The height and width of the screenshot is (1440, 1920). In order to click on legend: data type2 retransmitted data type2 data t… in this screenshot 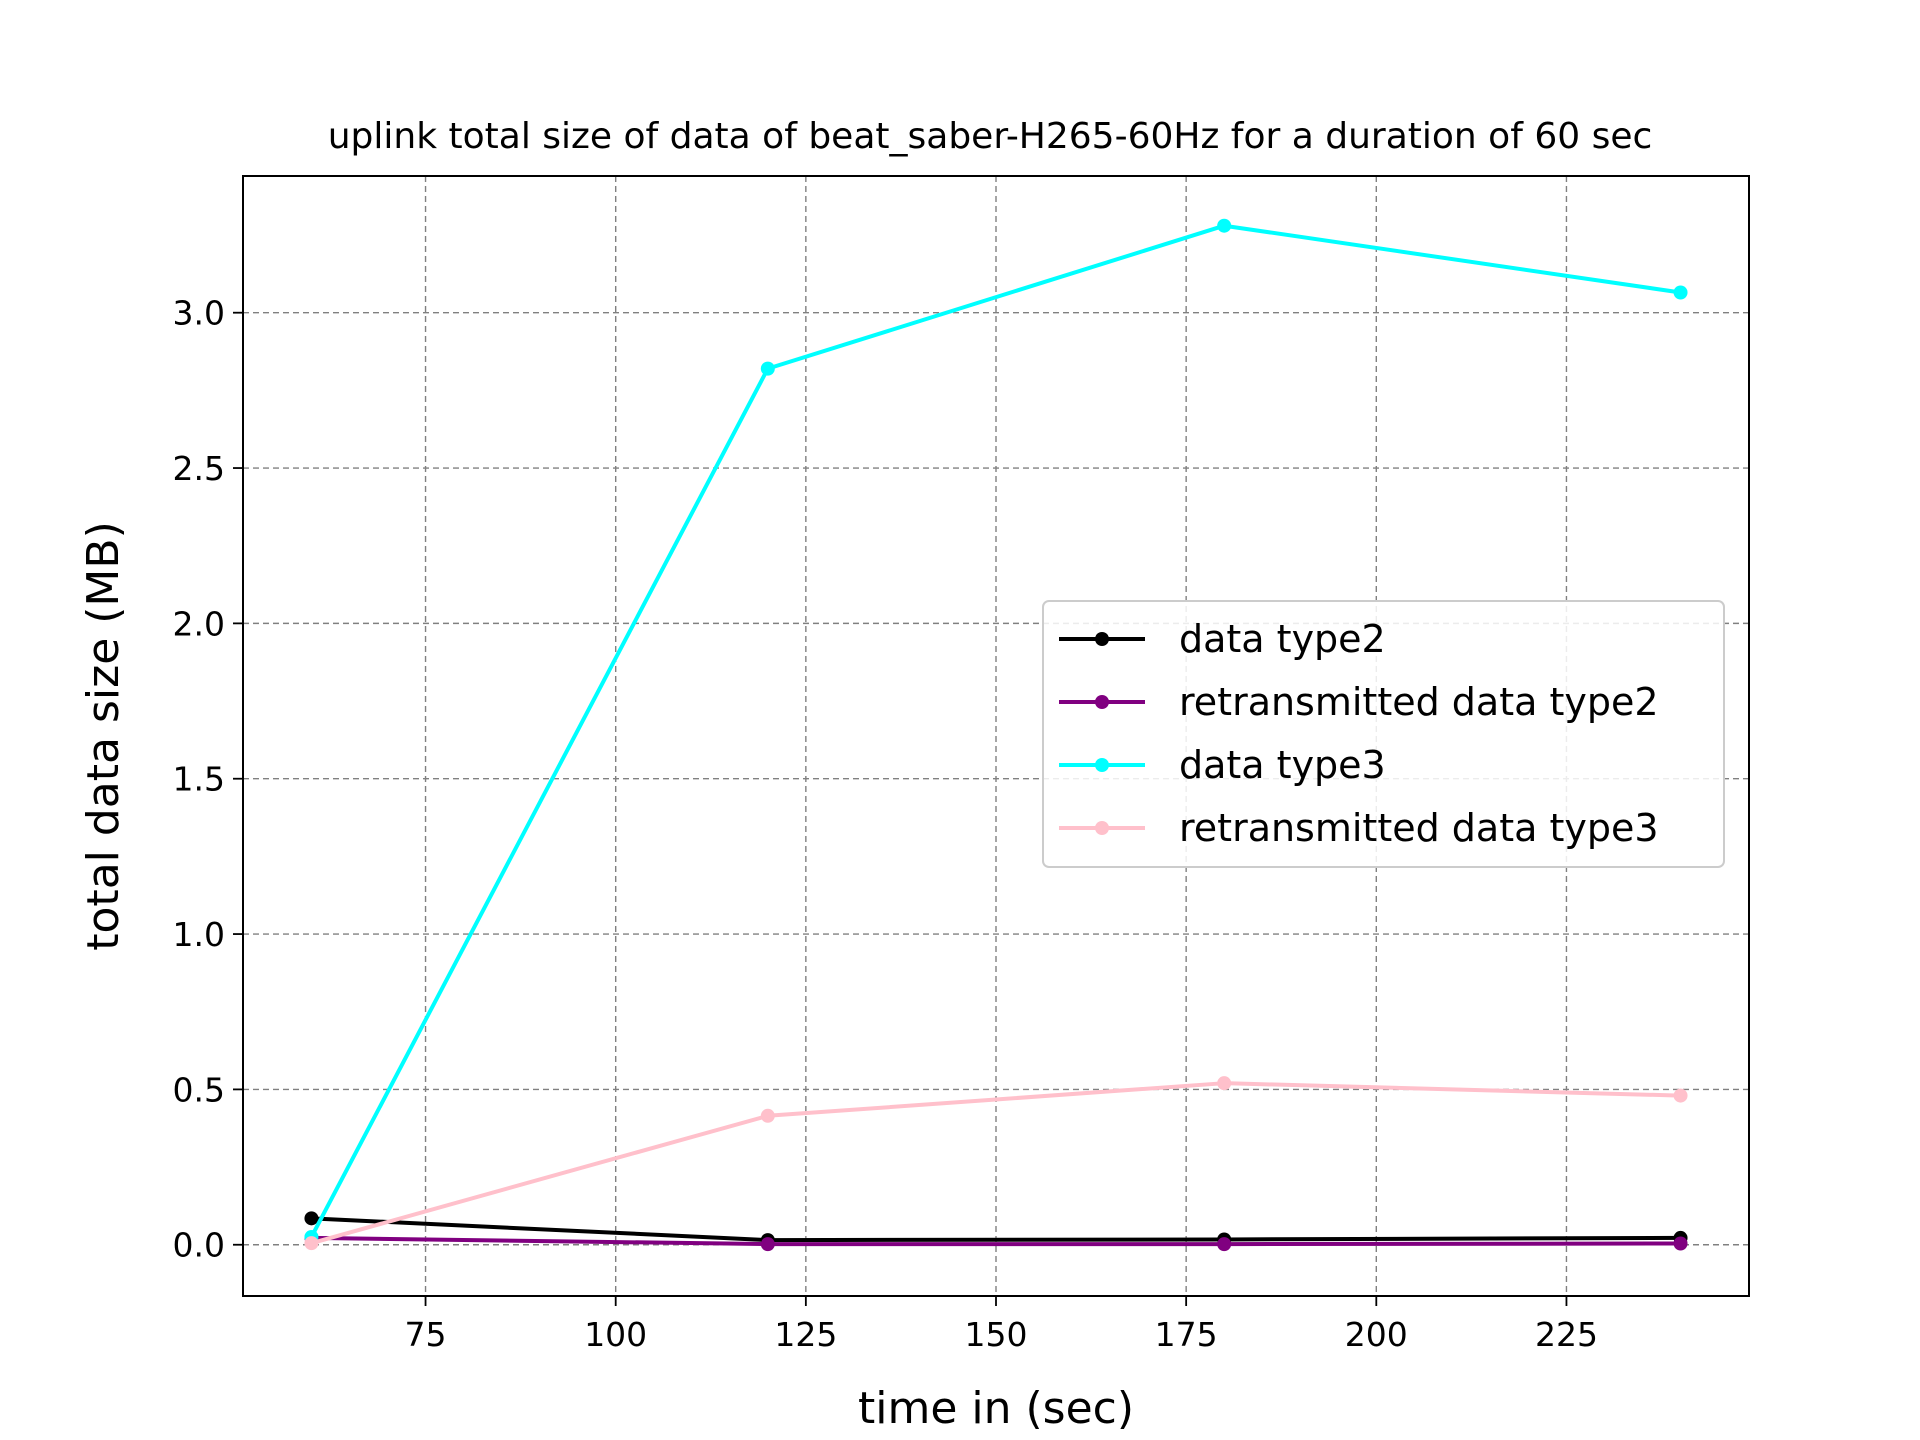, I will do `click(1383, 734)`.